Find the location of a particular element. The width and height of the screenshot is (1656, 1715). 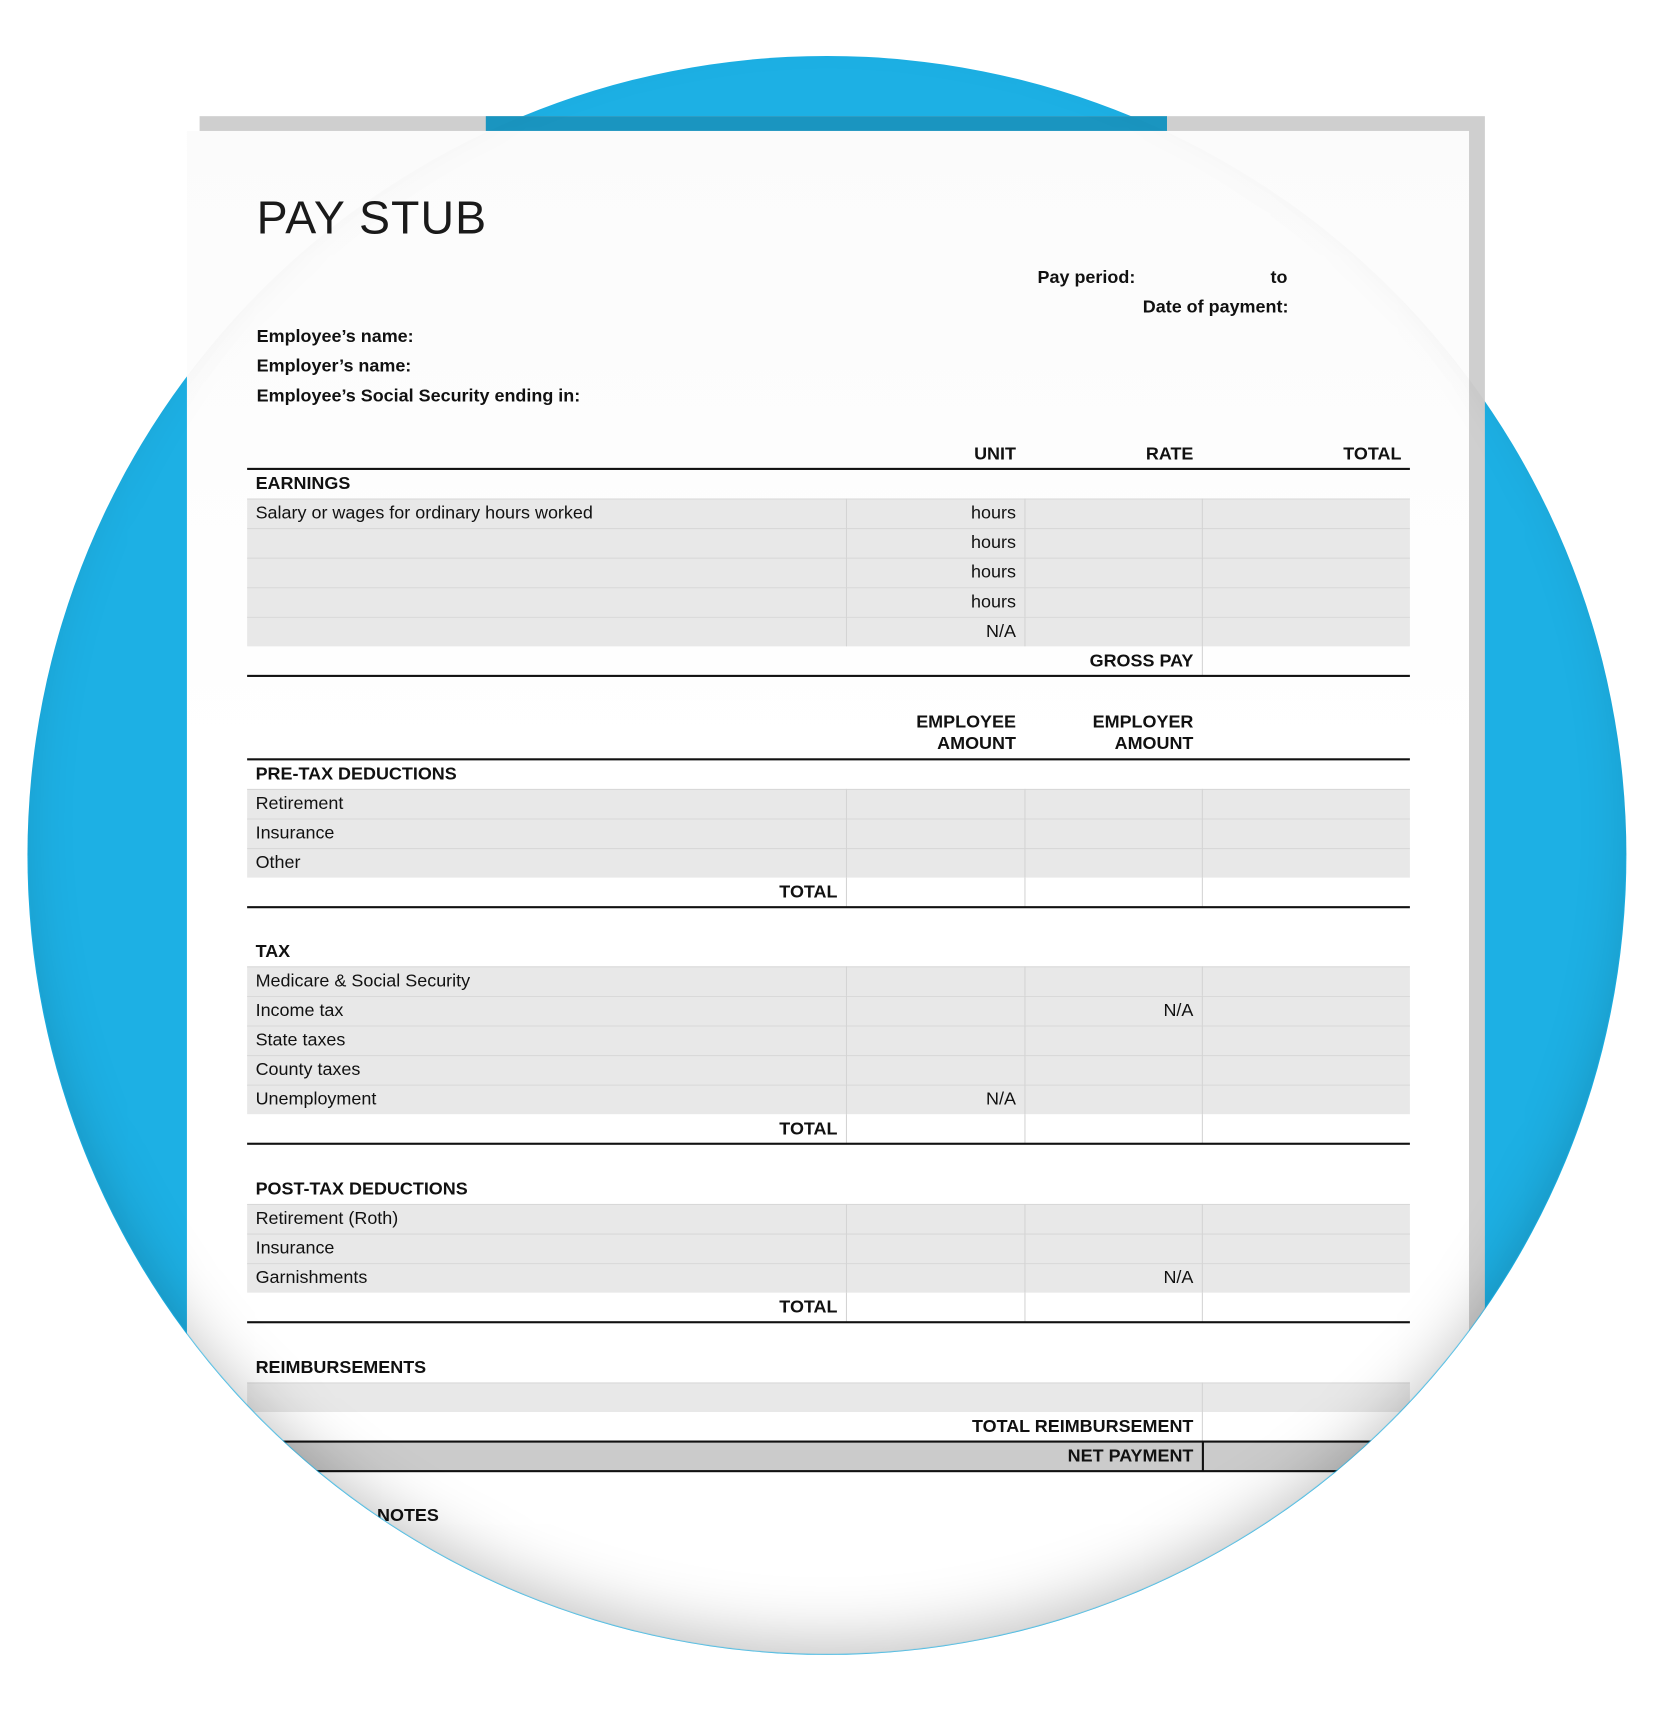

tax-row-label: Income tax is located at coordinates (299, 1010).